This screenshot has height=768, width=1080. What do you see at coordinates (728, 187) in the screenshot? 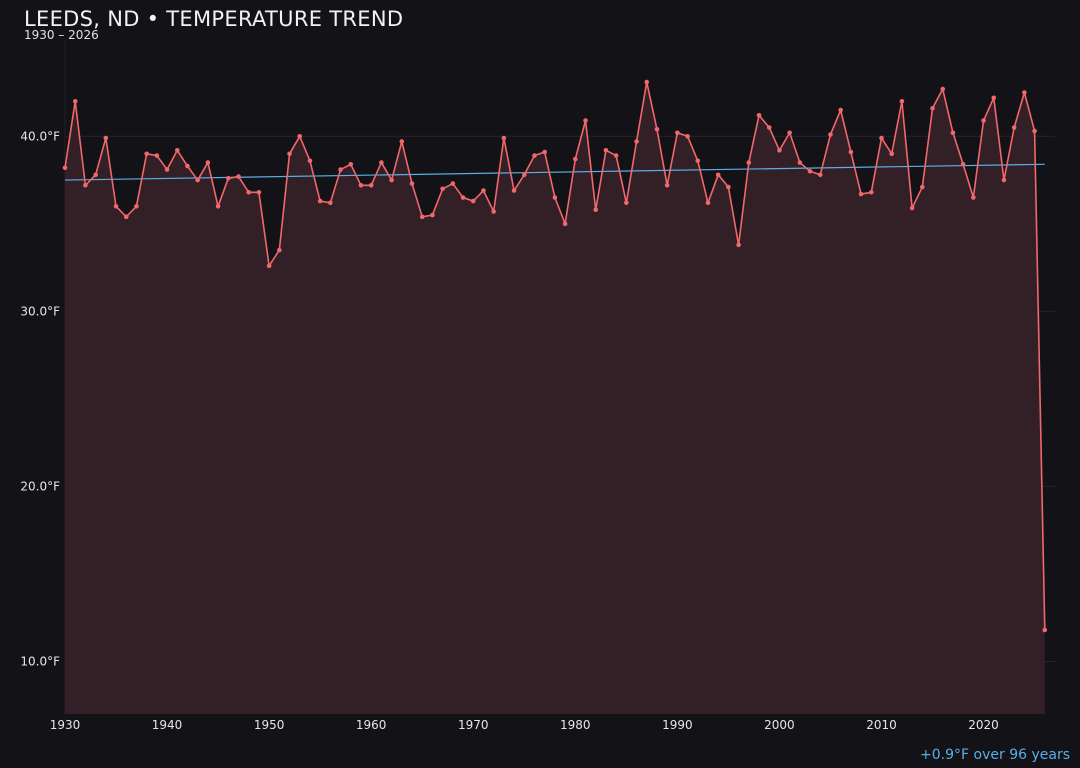
I see `data-point-1995` at bounding box center [728, 187].